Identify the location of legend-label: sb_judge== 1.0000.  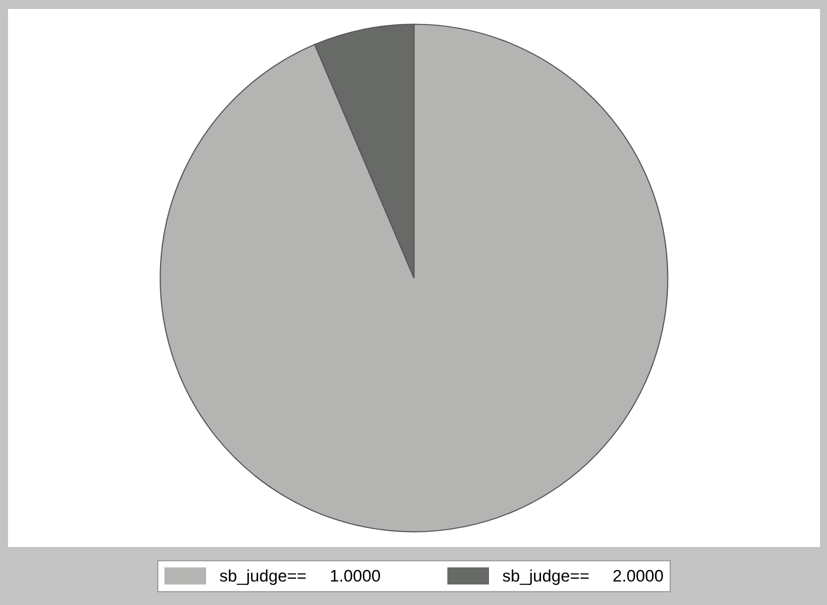
(300, 577).